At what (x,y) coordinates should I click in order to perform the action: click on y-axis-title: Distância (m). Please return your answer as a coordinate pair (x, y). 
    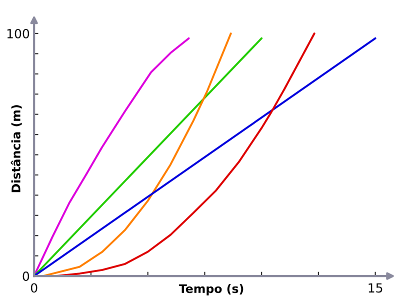
    Looking at the image, I should click on (16, 148).